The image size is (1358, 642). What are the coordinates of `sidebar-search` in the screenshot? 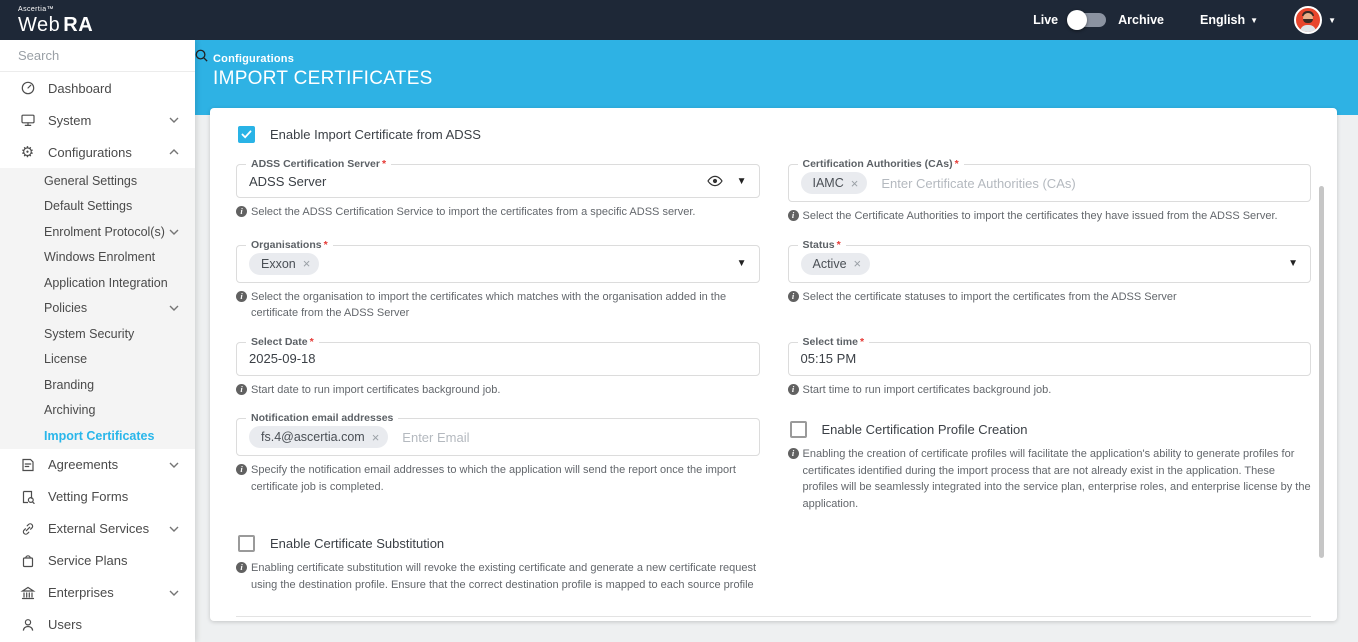 It's located at (104, 56).